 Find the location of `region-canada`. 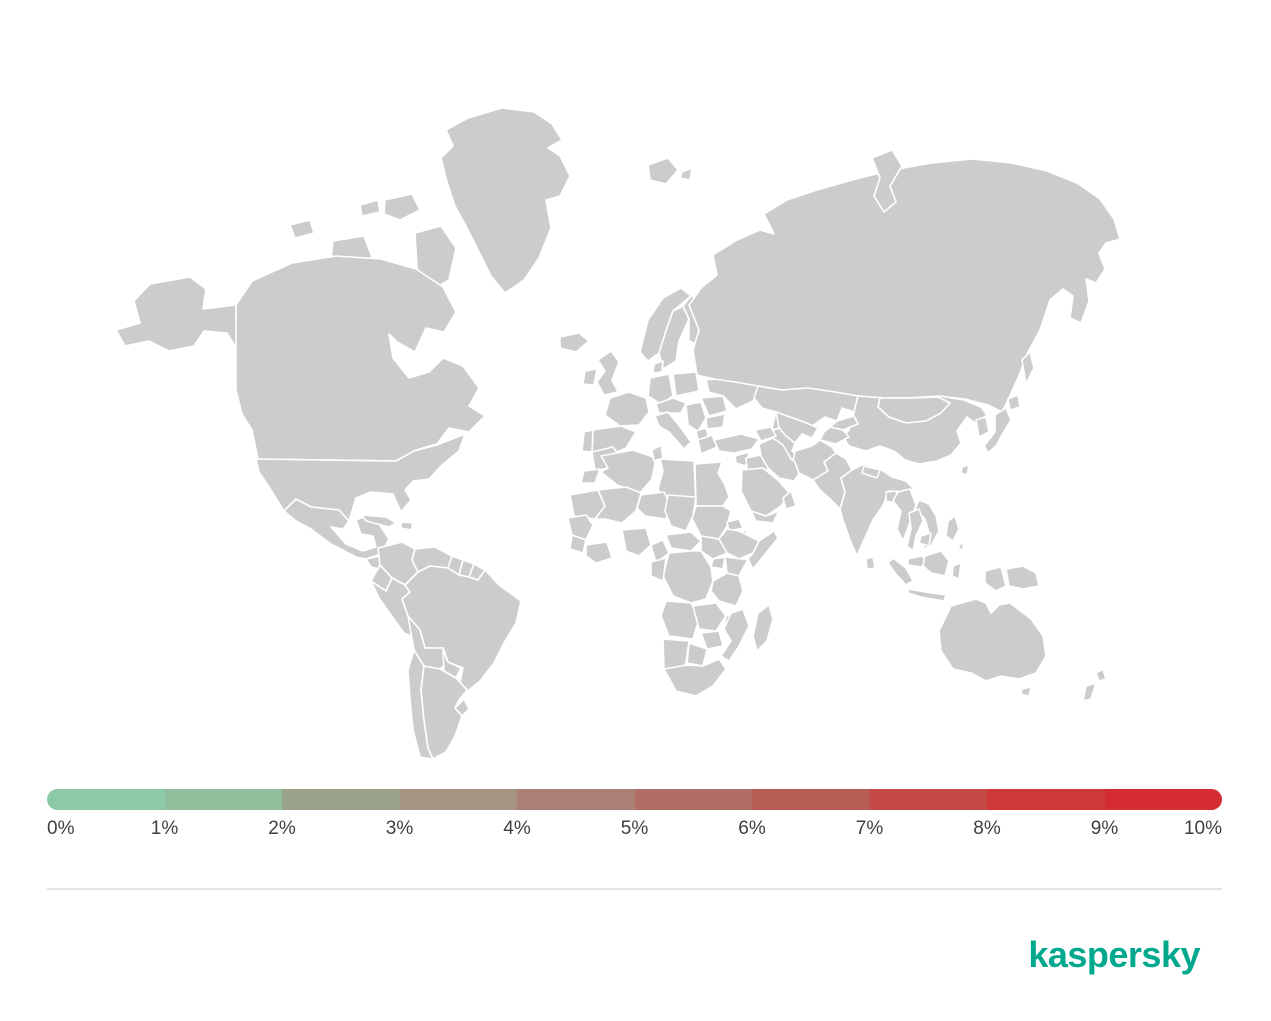

region-canada is located at coordinates (360, 358).